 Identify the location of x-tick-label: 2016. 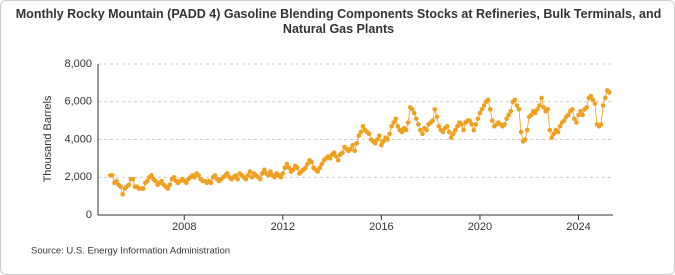
(381, 227).